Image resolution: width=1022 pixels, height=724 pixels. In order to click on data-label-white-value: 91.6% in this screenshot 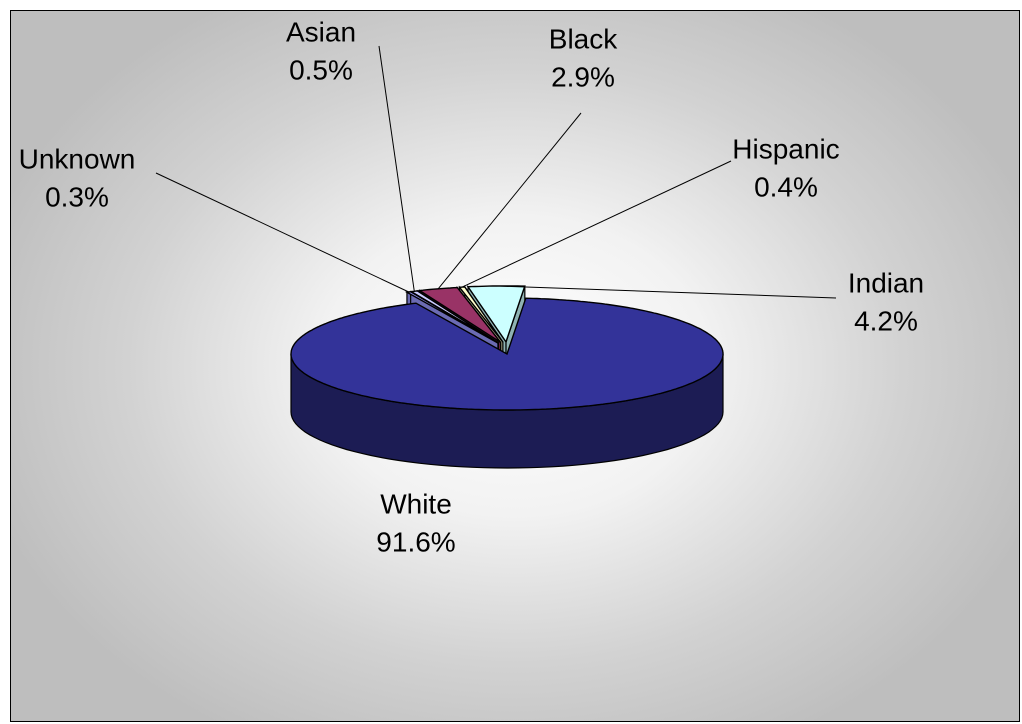, I will do `click(415, 541)`.